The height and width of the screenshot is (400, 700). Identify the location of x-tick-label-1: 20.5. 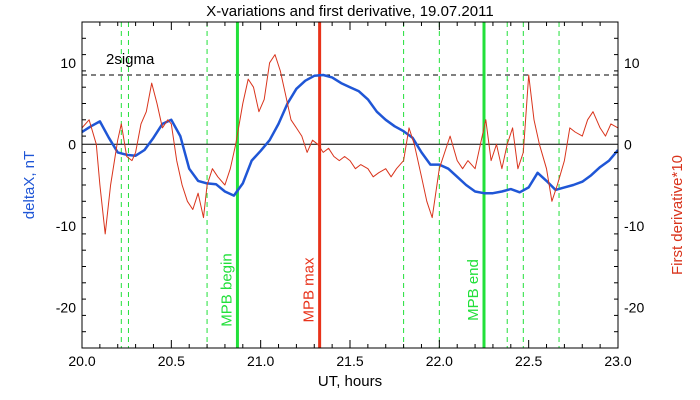
(171, 361).